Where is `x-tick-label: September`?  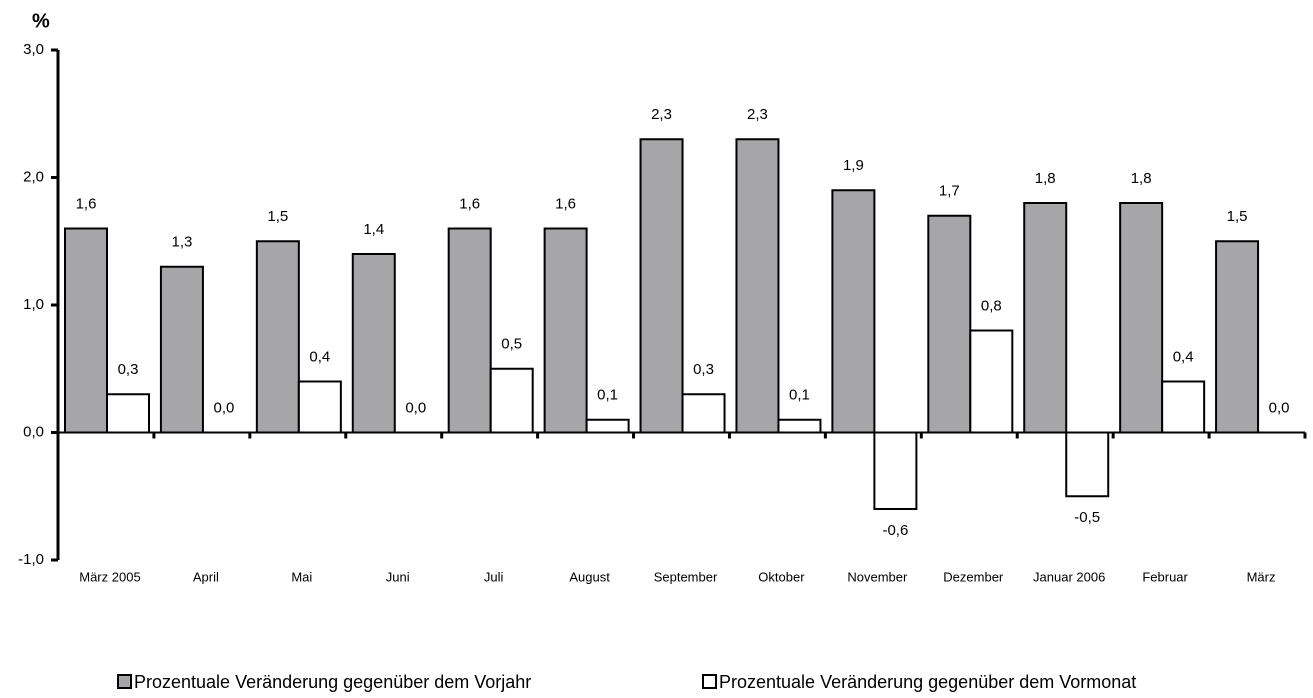 x-tick-label: September is located at coordinates (686, 576).